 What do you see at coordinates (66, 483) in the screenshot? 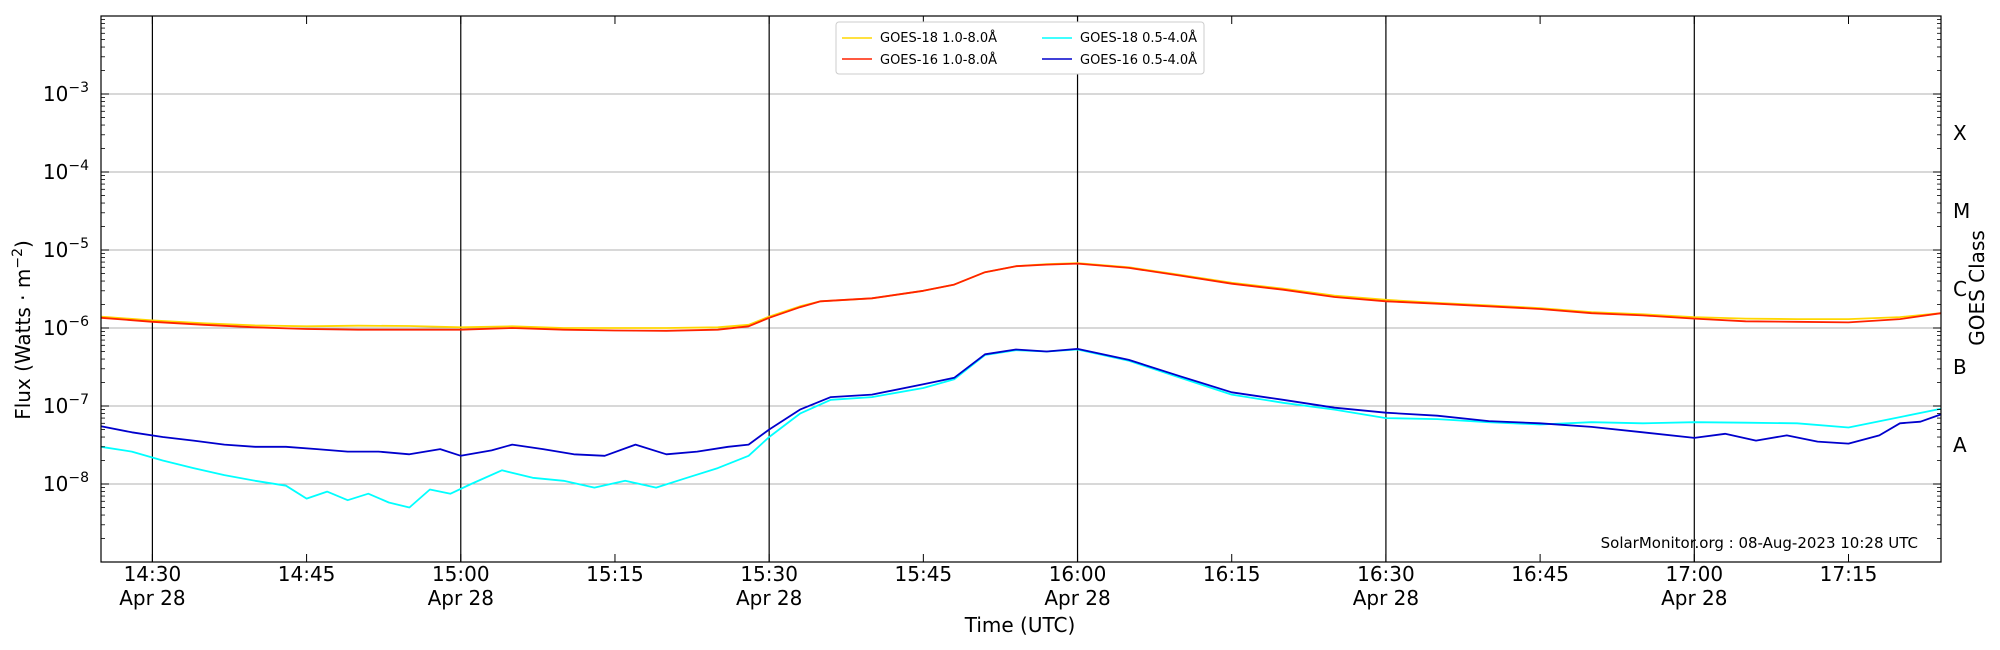
I see `y-tick-label: 10⁻⁸` at bounding box center [66, 483].